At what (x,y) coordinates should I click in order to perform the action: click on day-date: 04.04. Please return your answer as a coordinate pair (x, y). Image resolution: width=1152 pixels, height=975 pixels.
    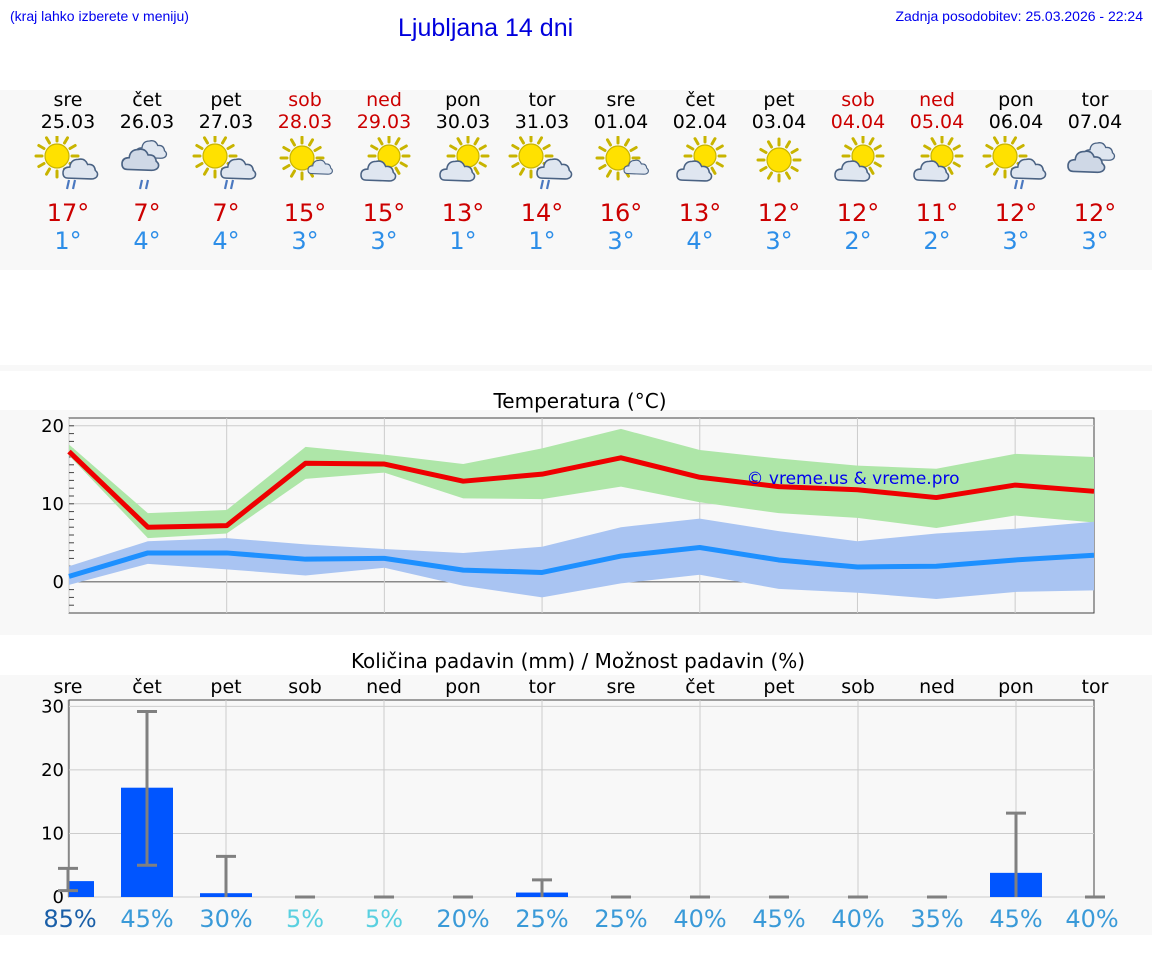
    Looking at the image, I should click on (858, 122).